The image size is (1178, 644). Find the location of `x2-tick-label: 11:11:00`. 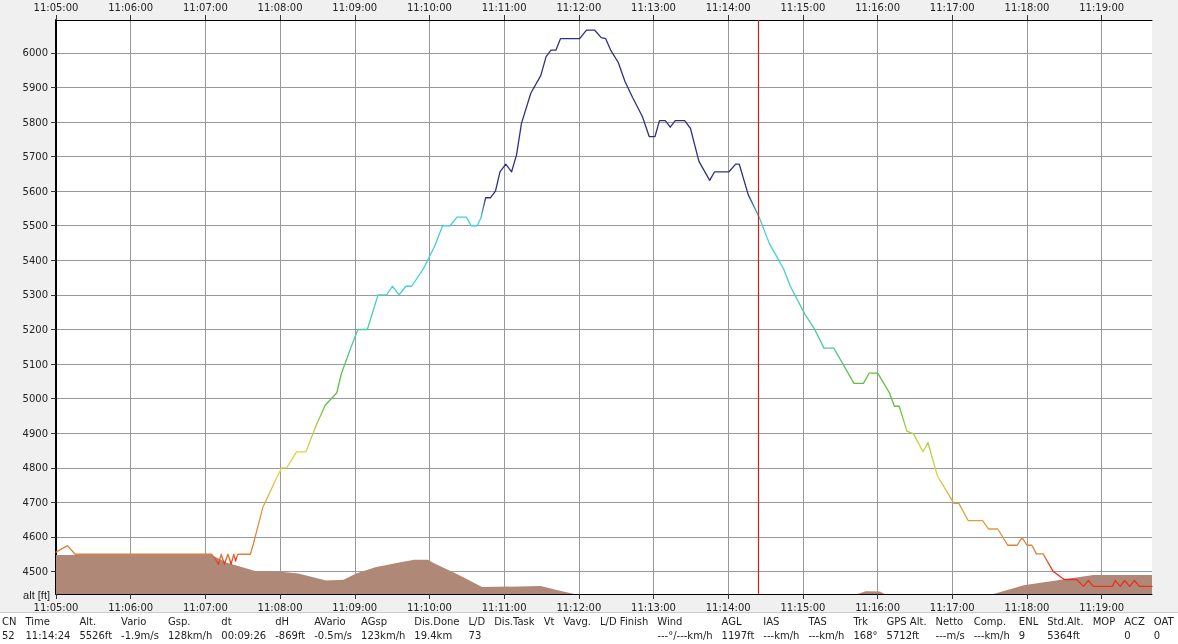

x2-tick-label: 11:11:00 is located at coordinates (504, 7).